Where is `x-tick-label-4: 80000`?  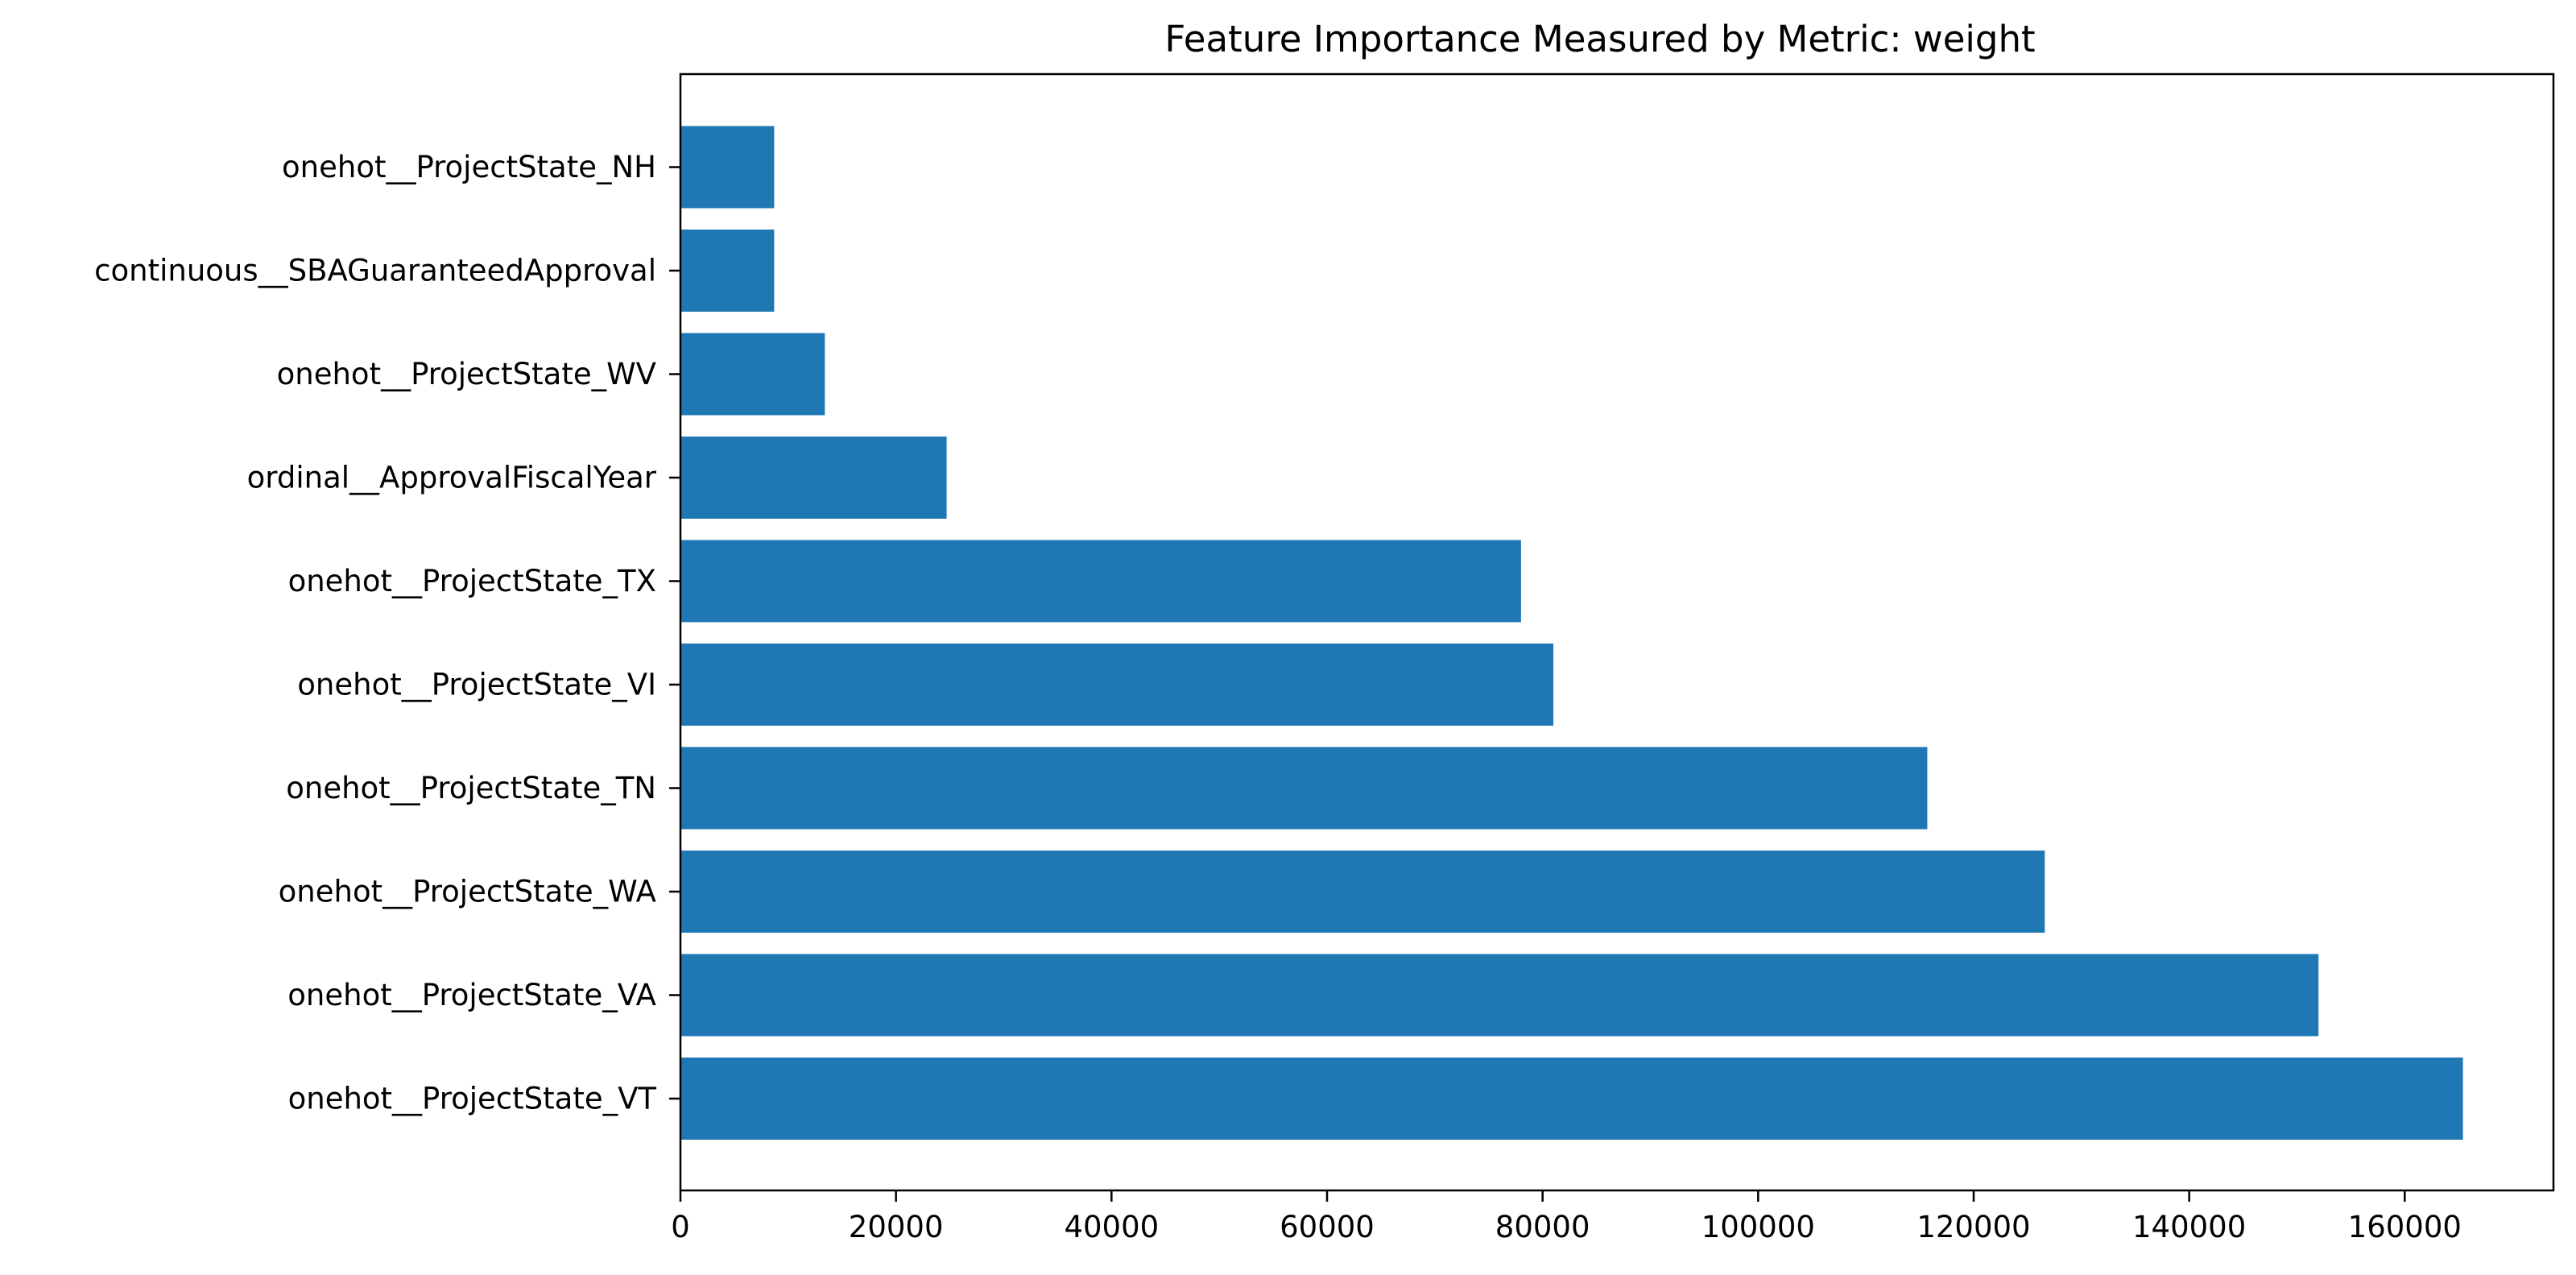
x-tick-label-4: 80000 is located at coordinates (1543, 1227).